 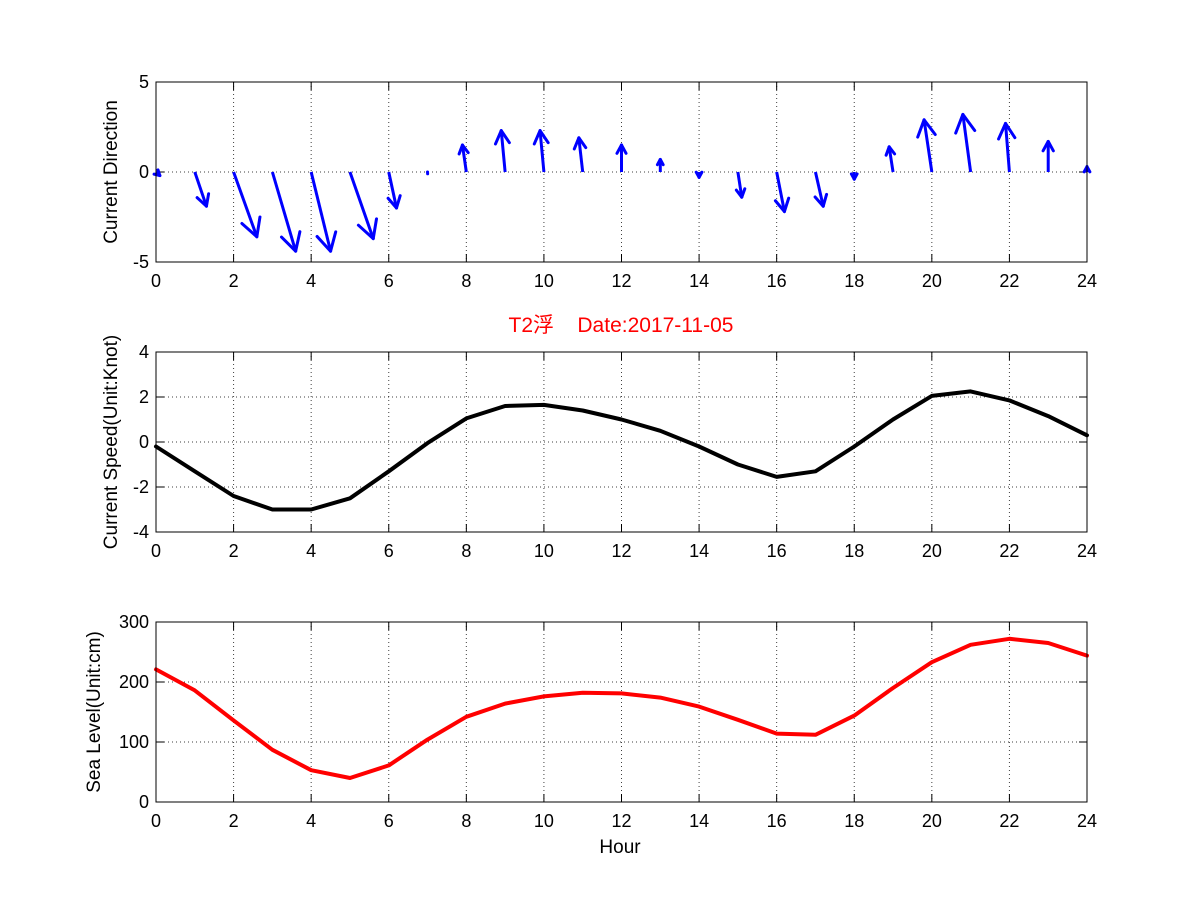 I want to click on y-tick-label: 2, so click(x=144, y=397).